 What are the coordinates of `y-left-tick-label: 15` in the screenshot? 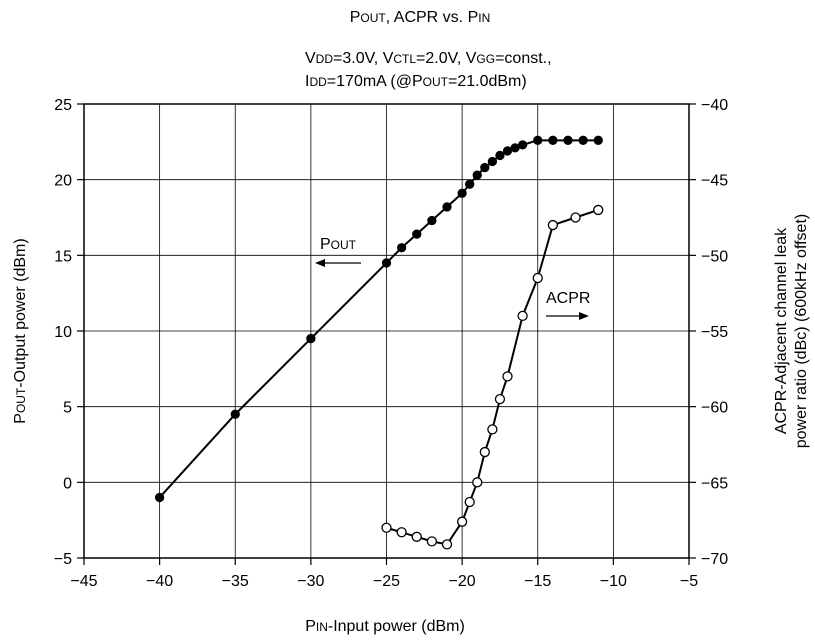 It's located at (63, 256).